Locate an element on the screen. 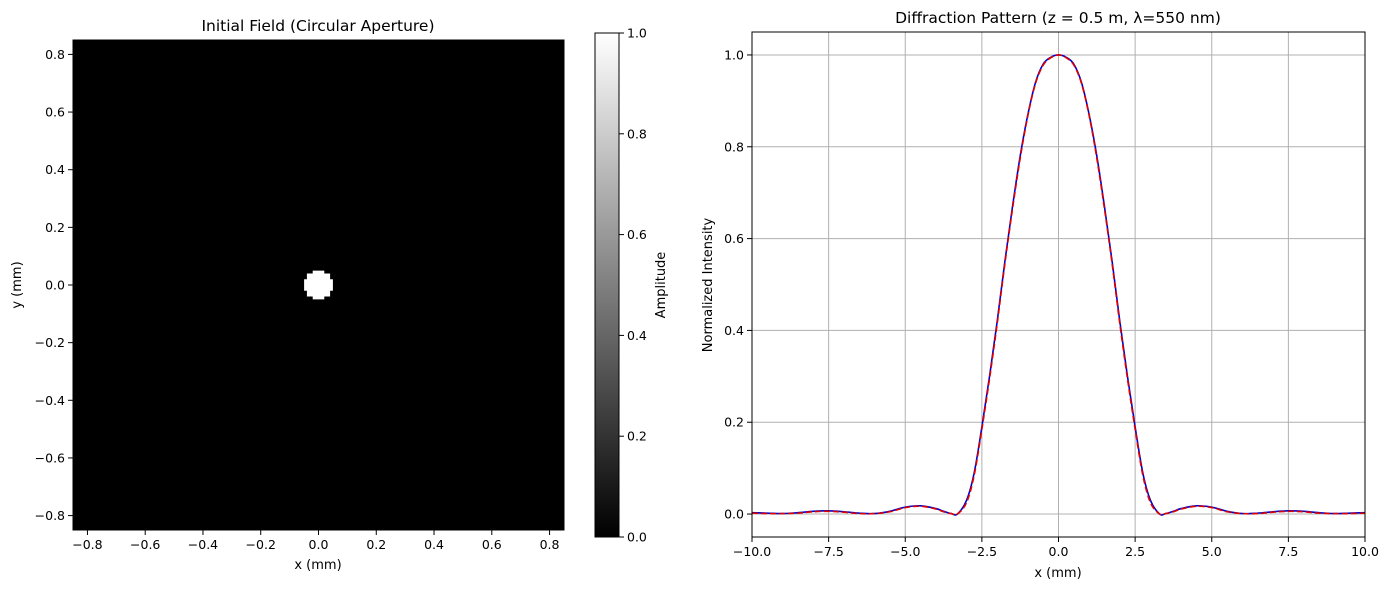  colorbar: 0.0 0.2 0.4 0.6 0.8 1.0 Amplitude is located at coordinates (631, 285).